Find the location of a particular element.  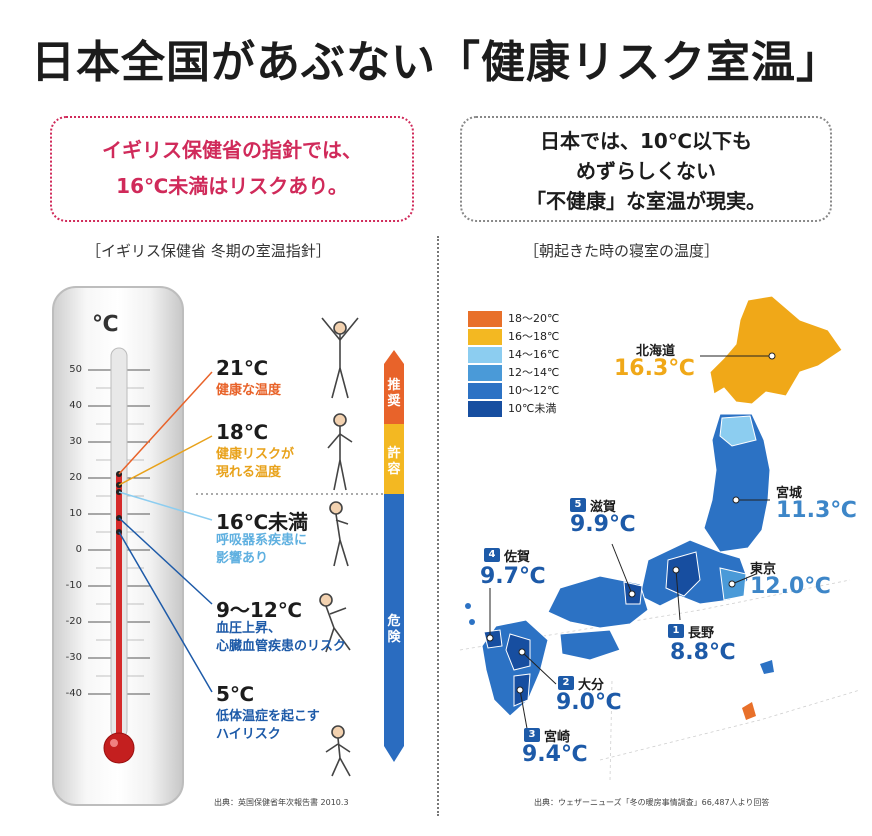

page-title: 日本全国があぶない「健康リスク室温」 is located at coordinates (436, 62).